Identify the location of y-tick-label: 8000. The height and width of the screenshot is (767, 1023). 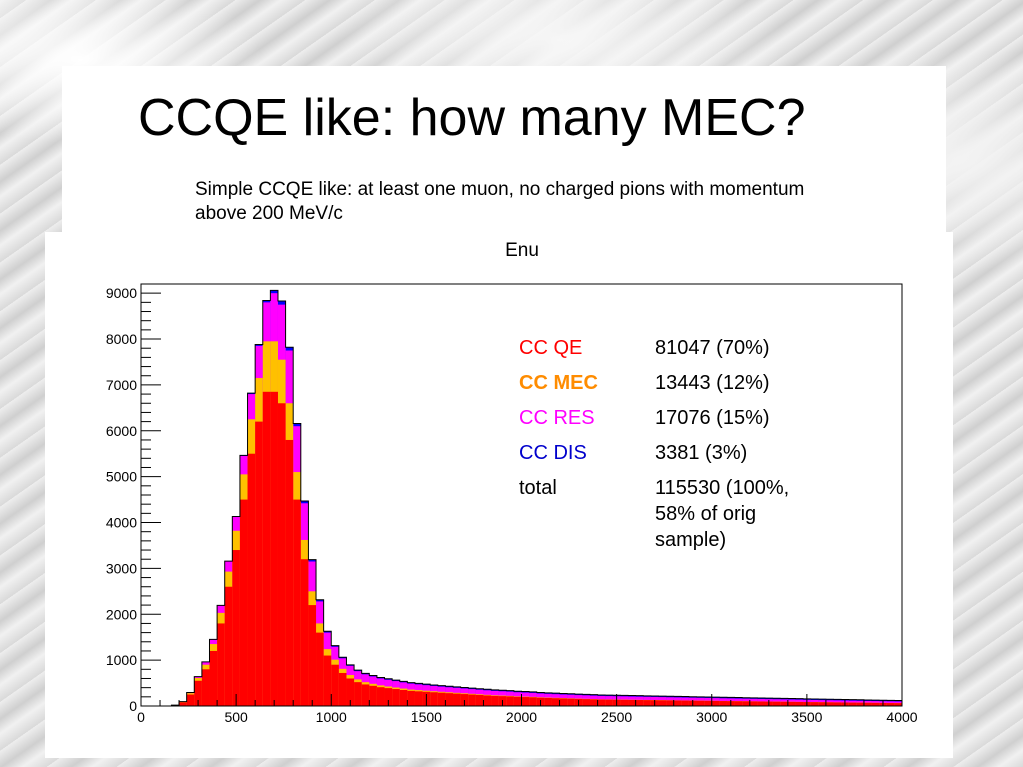
(121, 339).